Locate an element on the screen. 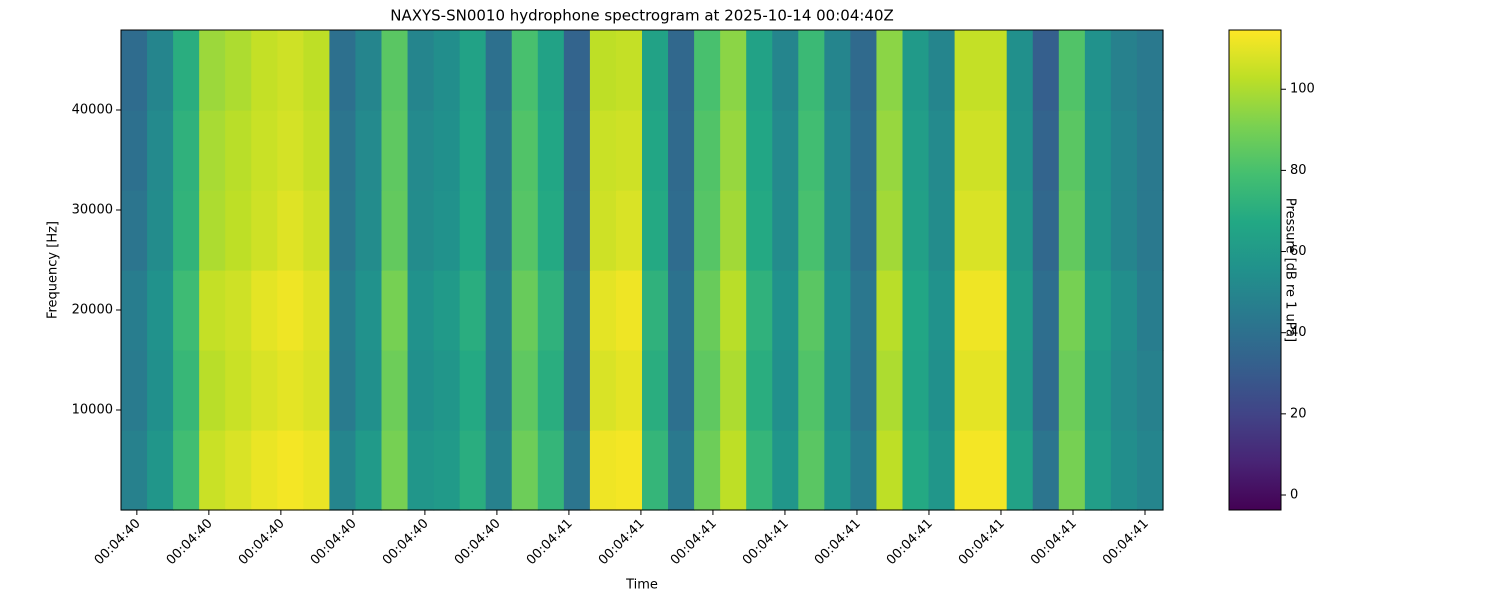 This screenshot has height=600, width=1500. colorbar-tick-label: 40 is located at coordinates (1298, 332).